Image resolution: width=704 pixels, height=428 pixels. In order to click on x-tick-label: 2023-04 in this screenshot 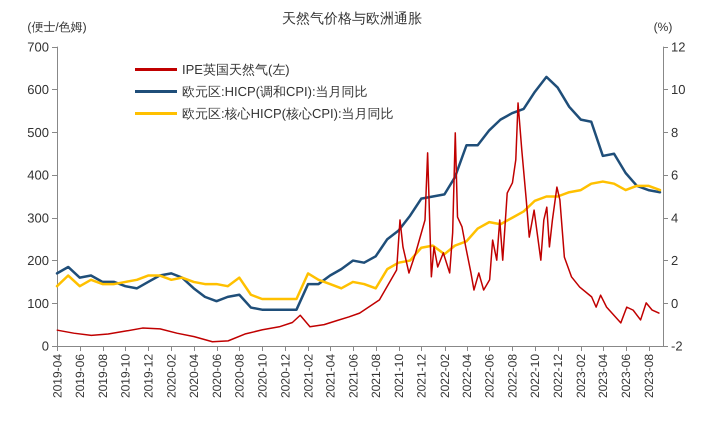, I will do `click(603, 376)`.